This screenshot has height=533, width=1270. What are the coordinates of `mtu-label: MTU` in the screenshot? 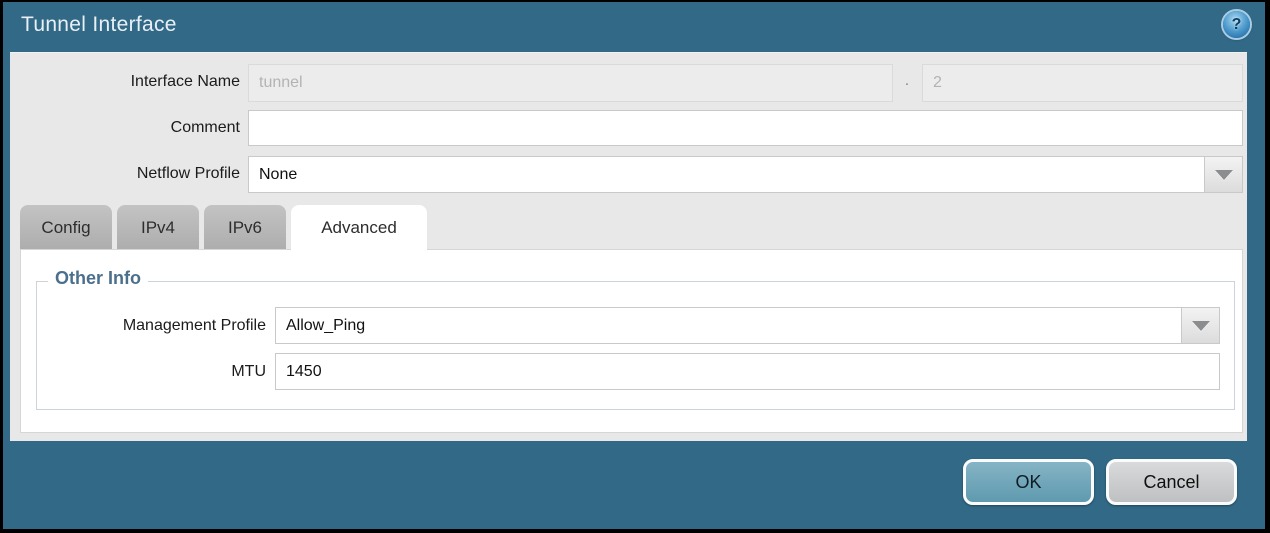 It's located at (248, 371).